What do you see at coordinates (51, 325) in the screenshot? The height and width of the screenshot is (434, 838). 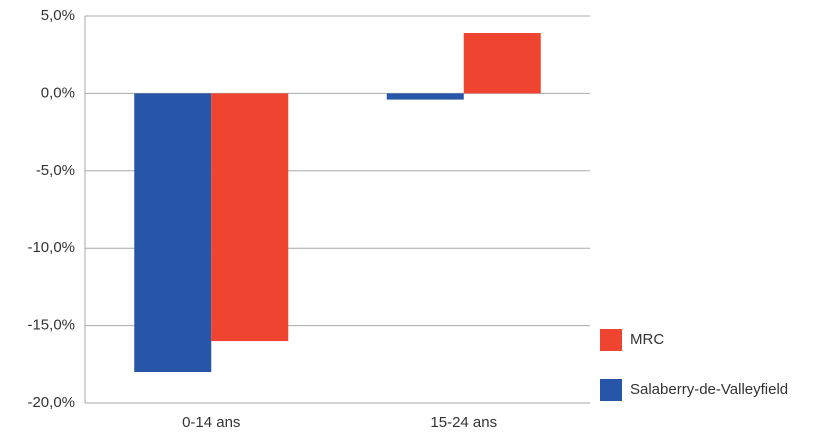 I see `y-tick-label: -15,0%` at bounding box center [51, 325].